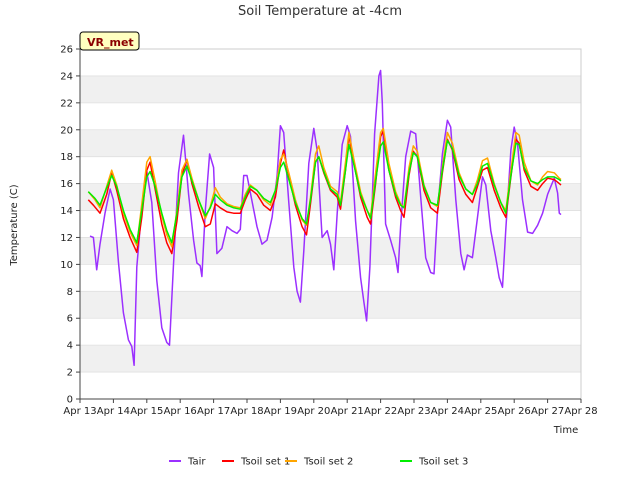 The image size is (640, 480). Describe the element at coordinates (196, 462) in the screenshot. I see `legend-label: Tair` at that location.